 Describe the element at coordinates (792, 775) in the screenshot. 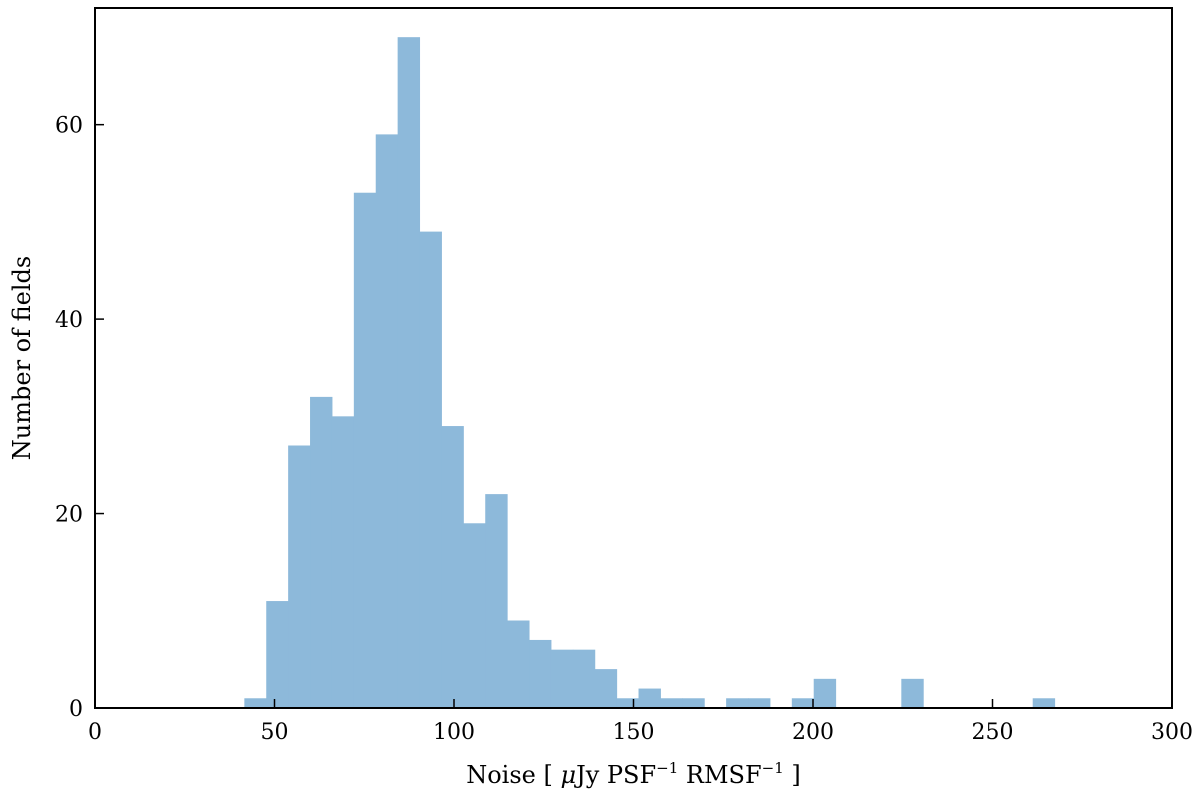

I see `x-axis-label-post: ]` at that location.